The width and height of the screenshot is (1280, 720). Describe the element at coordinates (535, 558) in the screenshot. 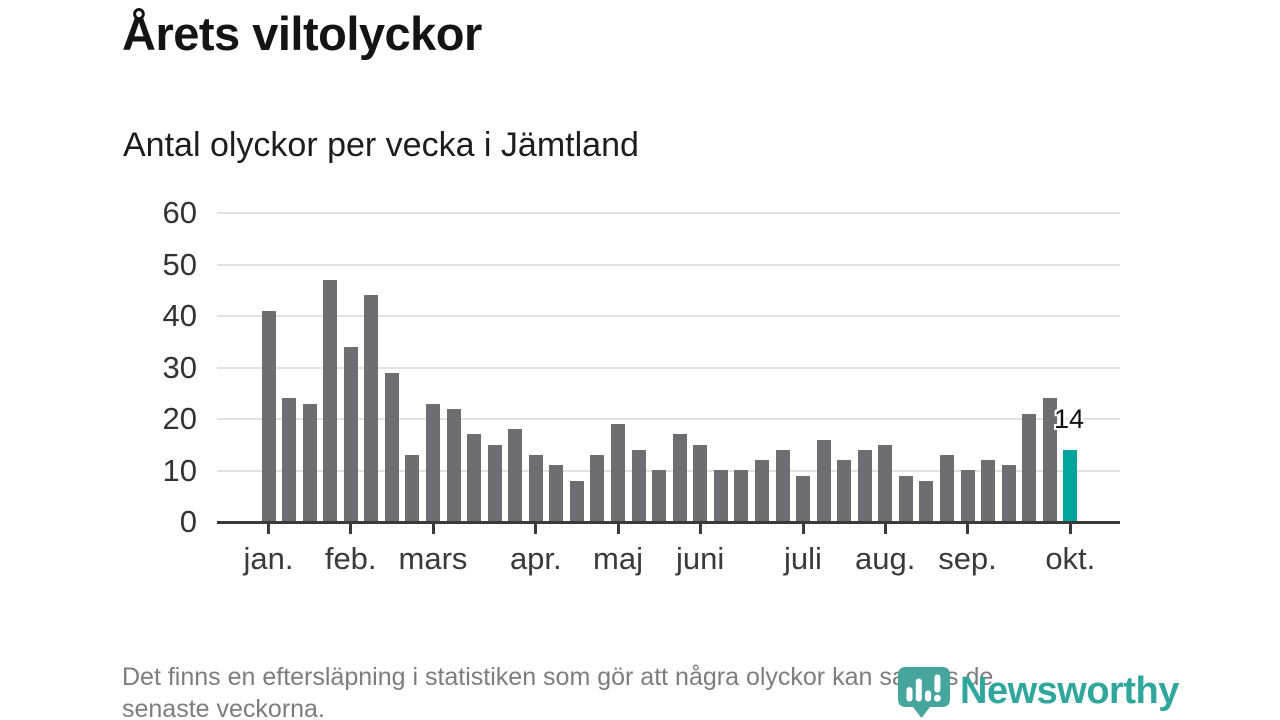

I see `x-axis-label: apr.` at that location.